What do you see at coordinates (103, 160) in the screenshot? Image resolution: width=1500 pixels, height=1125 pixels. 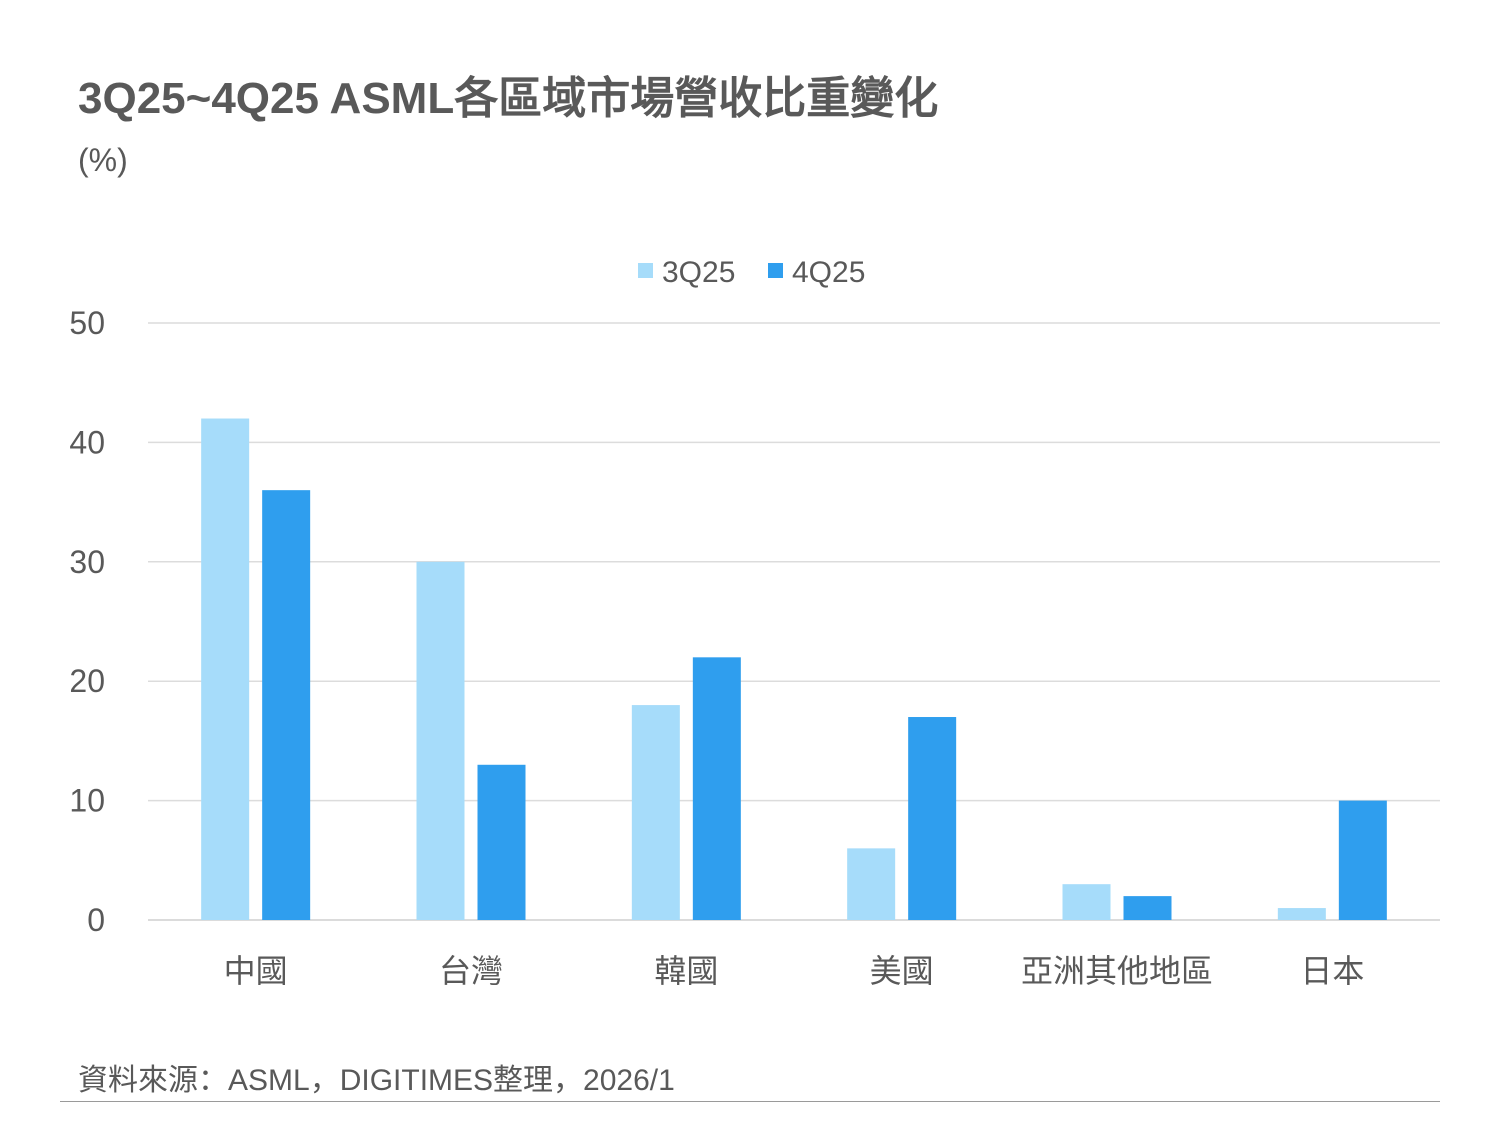 I see `unit-label: (%)` at bounding box center [103, 160].